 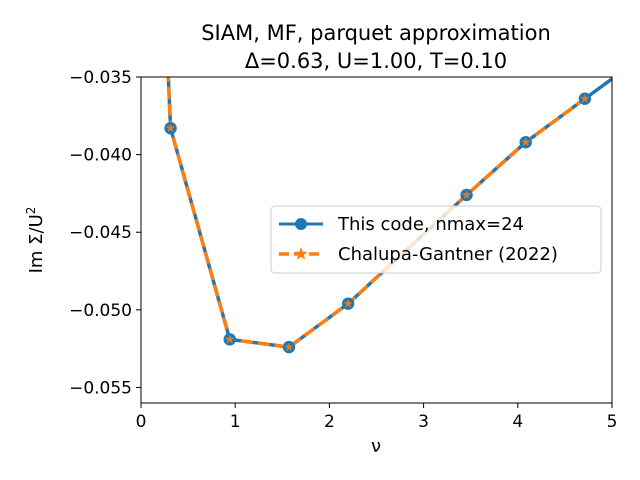 I want to click on x-tick-label: 4, so click(x=517, y=422).